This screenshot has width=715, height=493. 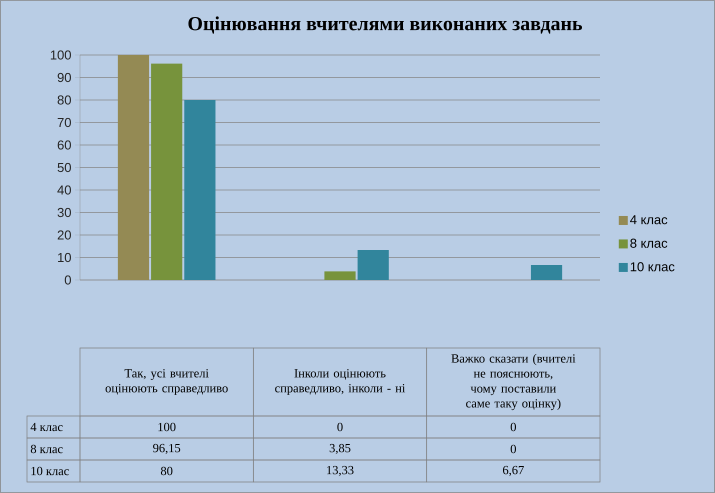 I want to click on legend-label: 8 клас, so click(x=649, y=243).